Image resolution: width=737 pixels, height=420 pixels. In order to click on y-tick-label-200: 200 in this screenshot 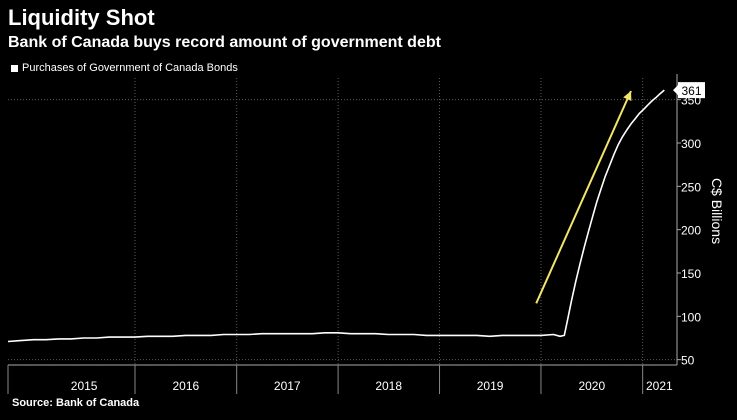, I will do `click(691, 231)`.